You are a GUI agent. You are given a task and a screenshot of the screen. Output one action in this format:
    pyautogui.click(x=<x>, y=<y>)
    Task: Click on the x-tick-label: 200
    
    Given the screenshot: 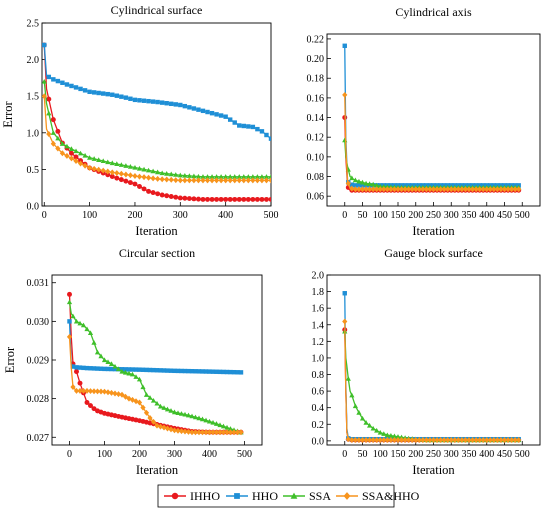 What is the action you would take?
    pyautogui.click(x=415, y=454)
    